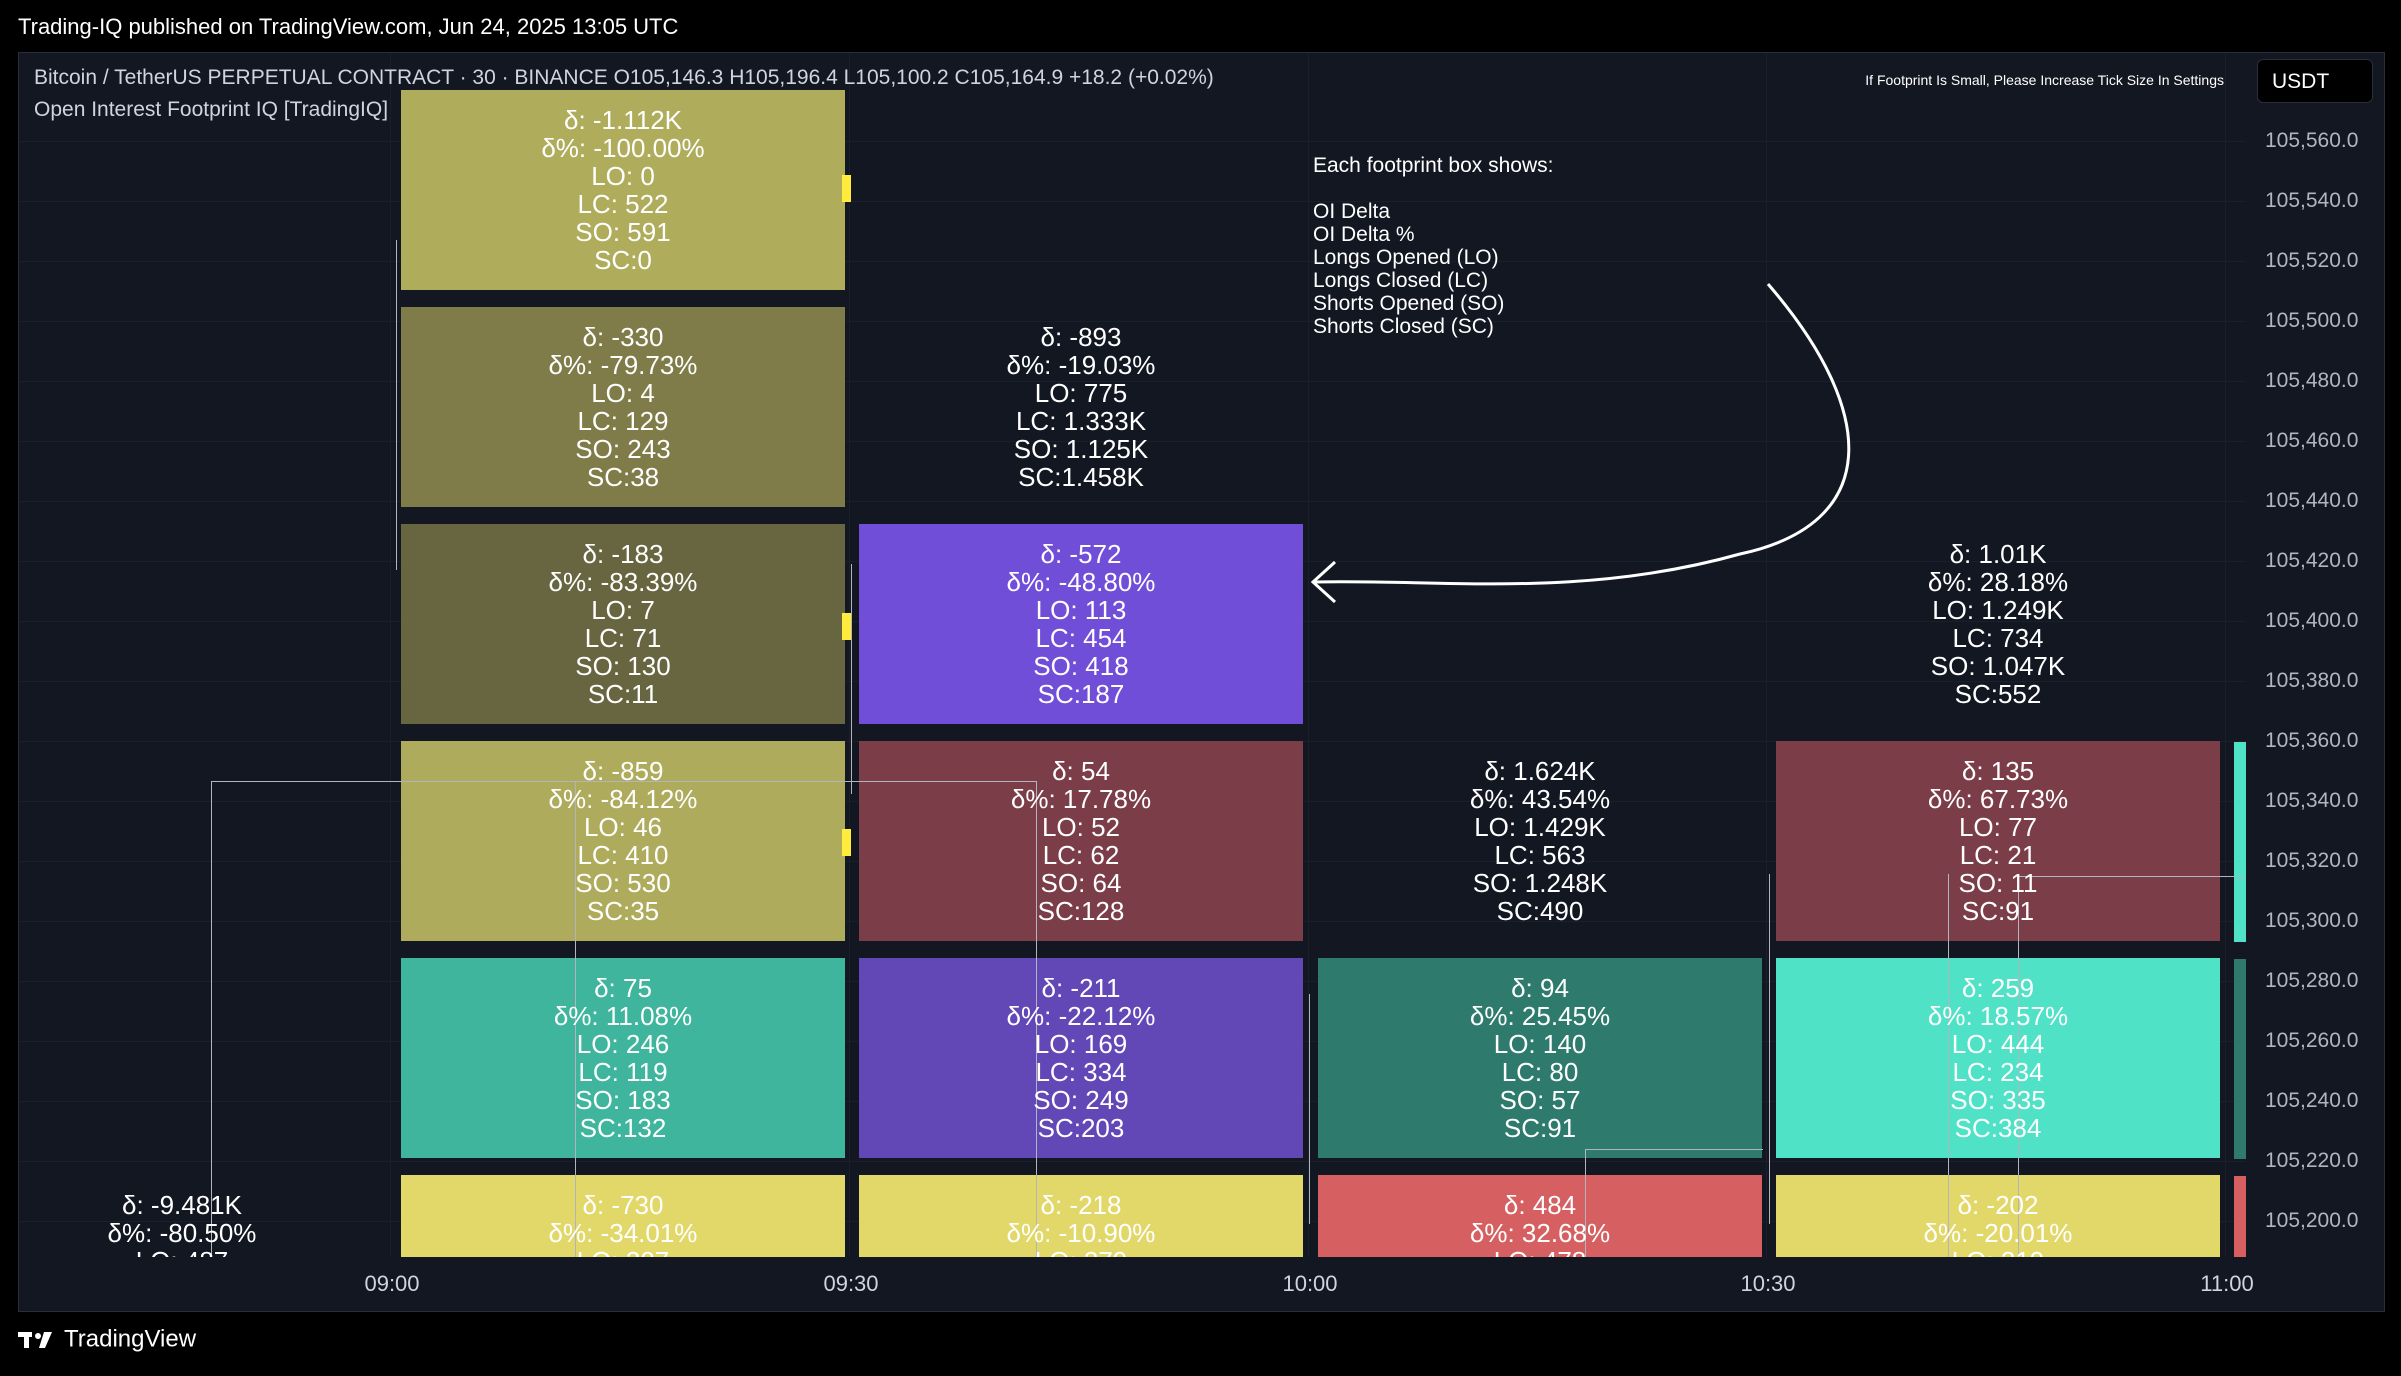 The width and height of the screenshot is (2401, 1376). What do you see at coordinates (623, 1044) in the screenshot?
I see `footprint-value-line: LO: 246` at bounding box center [623, 1044].